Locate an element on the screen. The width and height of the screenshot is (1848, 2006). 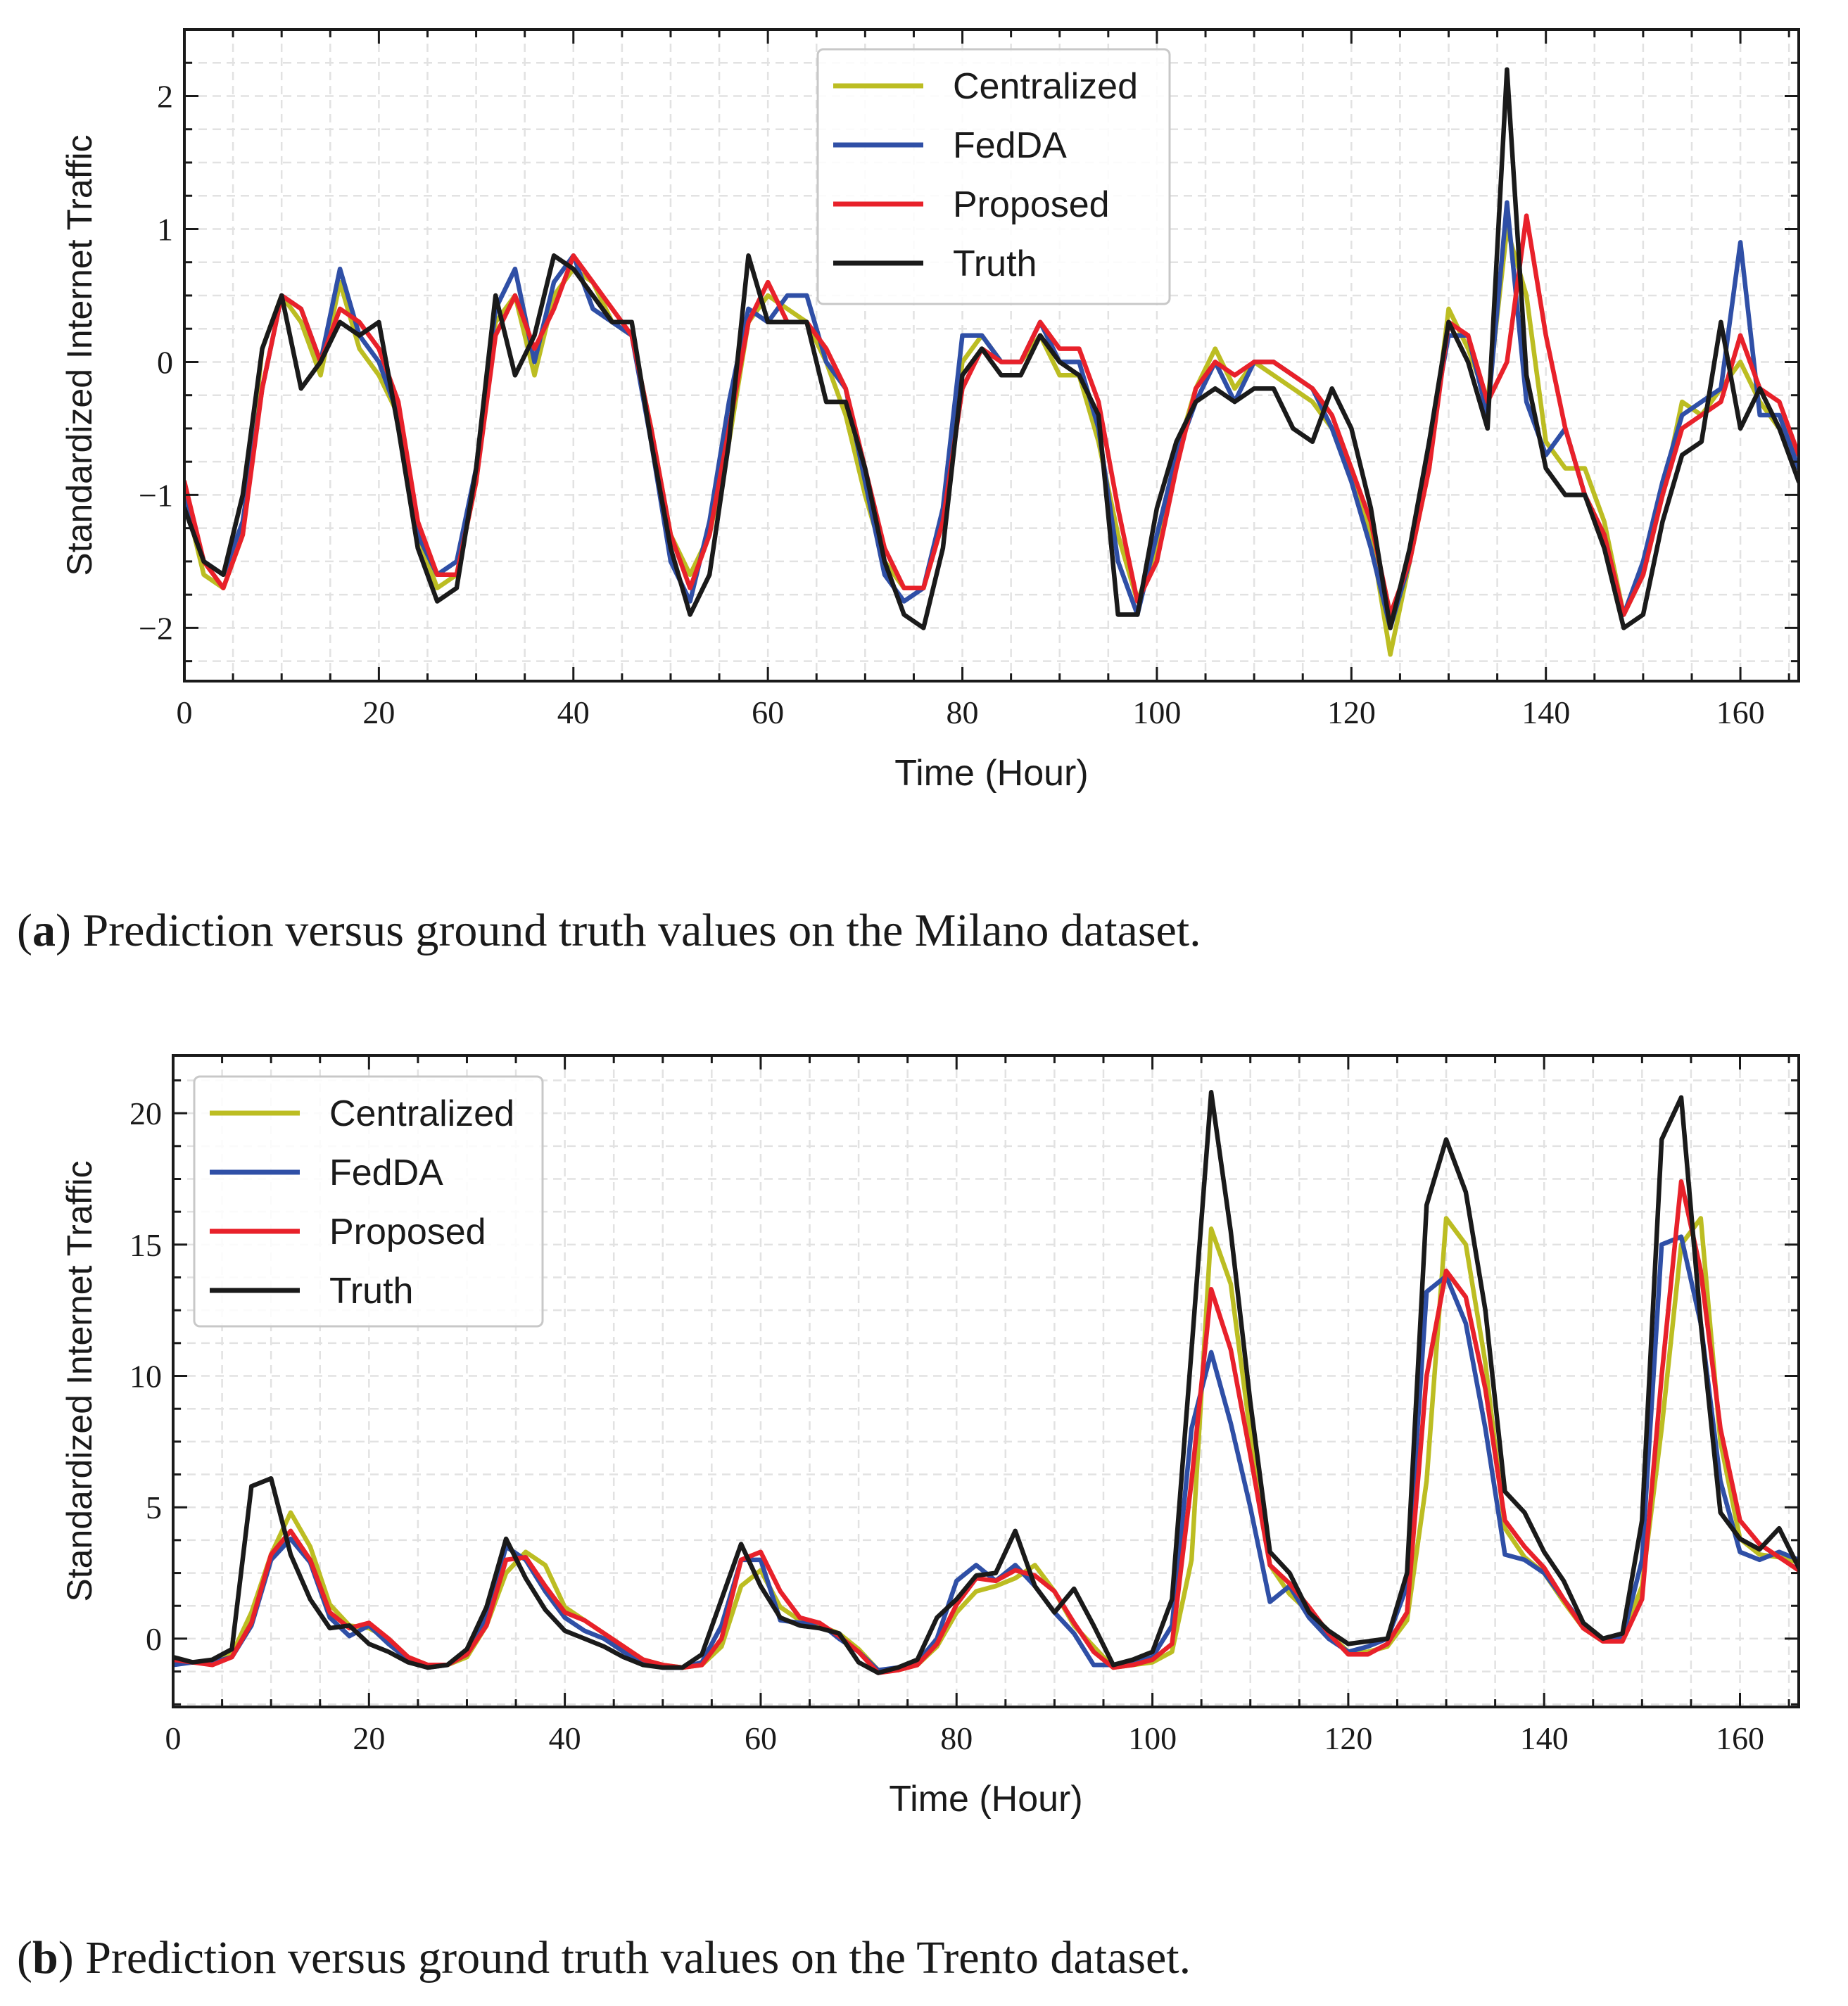
y-tick-label: 20 is located at coordinates (146, 1113).